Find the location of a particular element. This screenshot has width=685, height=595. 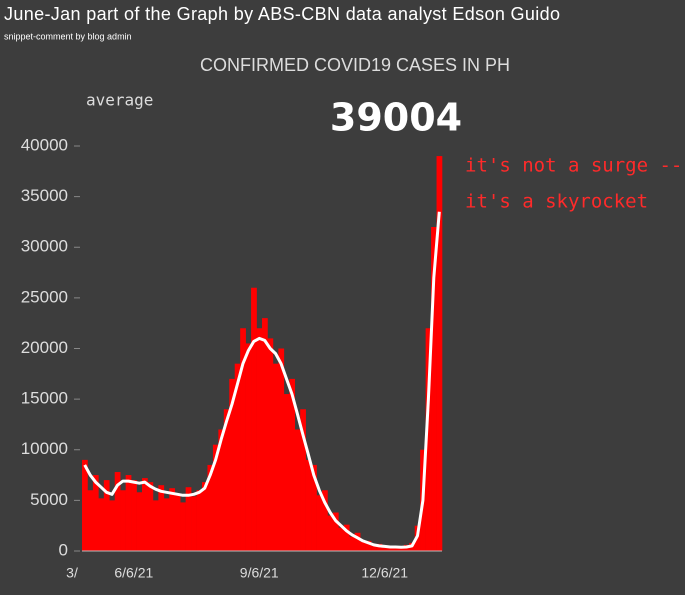

x-tick-label: 9/6/21 is located at coordinates (259, 573).